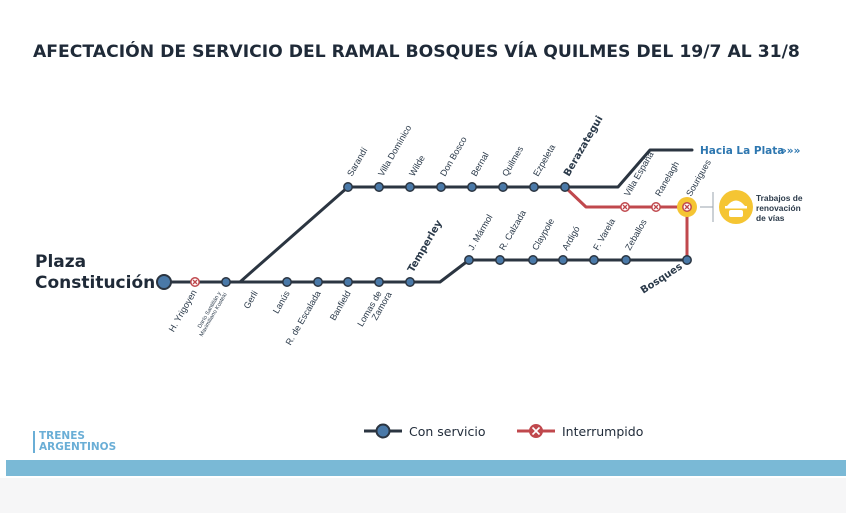  I want to click on station-marker-don-bosco, so click(441, 187).